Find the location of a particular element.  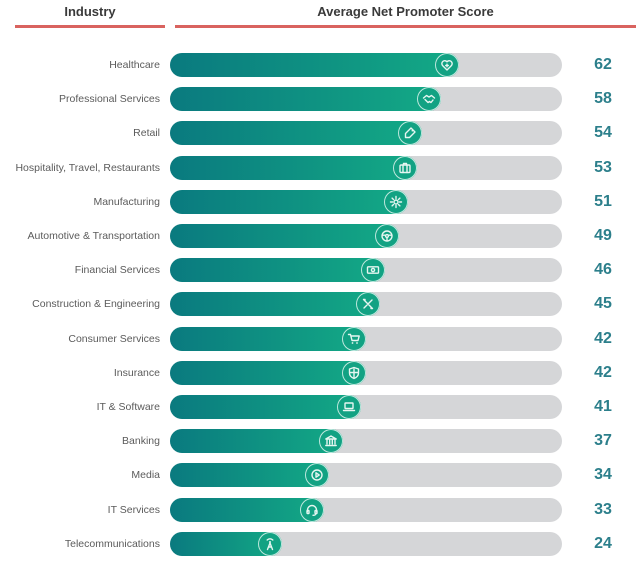

category-label: Financial Services is located at coordinates (117, 270).